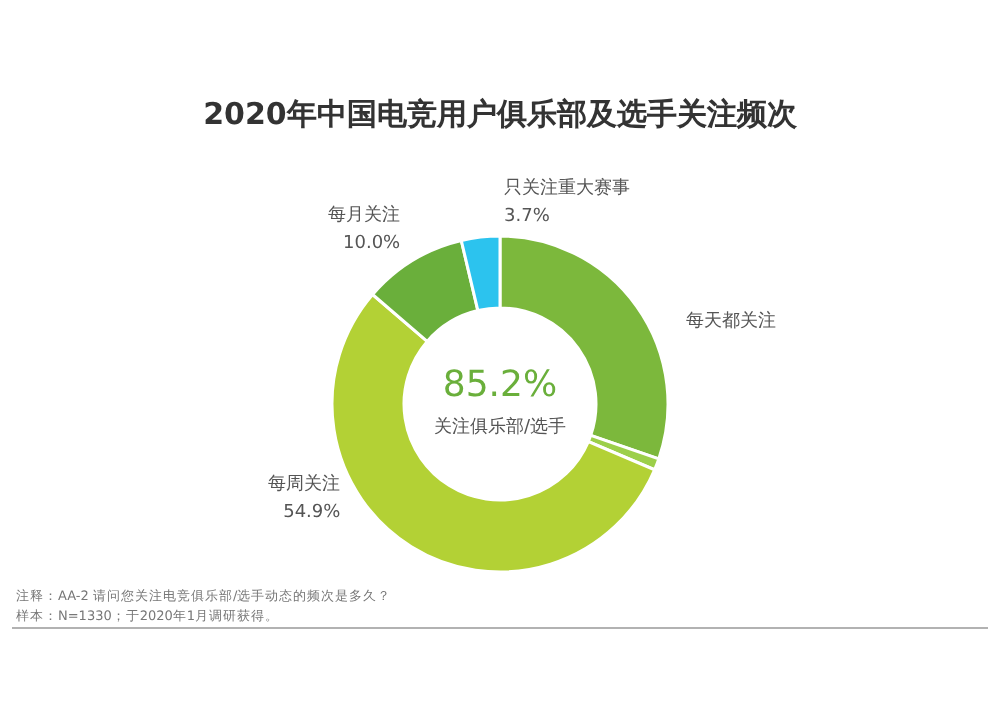  What do you see at coordinates (312, 512) in the screenshot?
I see `data-label: 54.9%` at bounding box center [312, 512].